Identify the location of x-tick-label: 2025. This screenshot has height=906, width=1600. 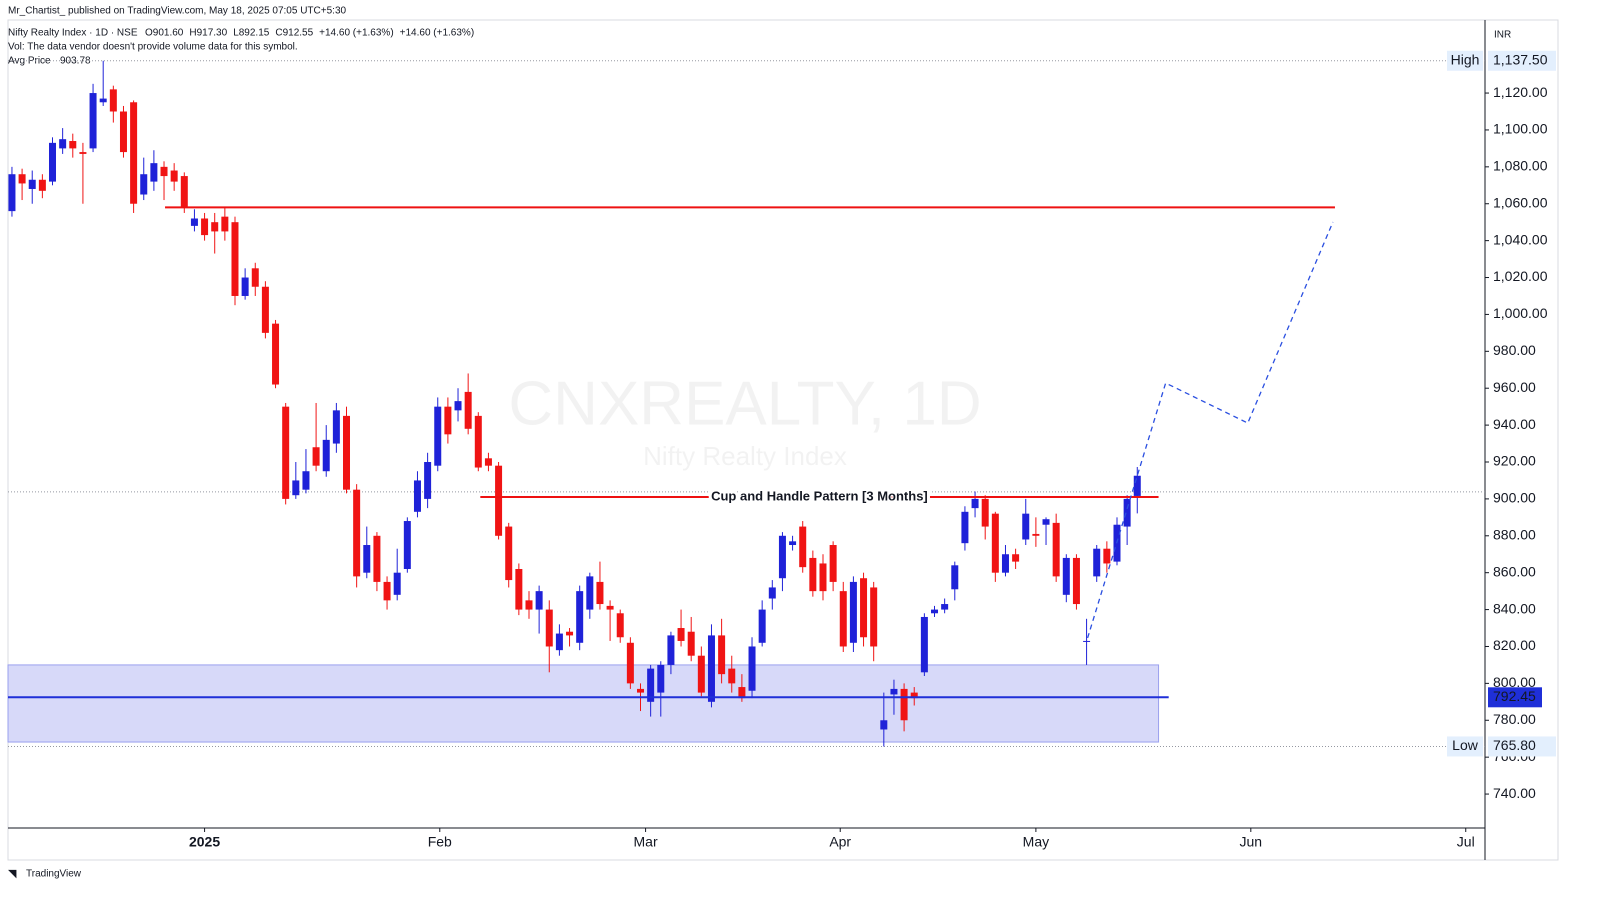
(204, 842).